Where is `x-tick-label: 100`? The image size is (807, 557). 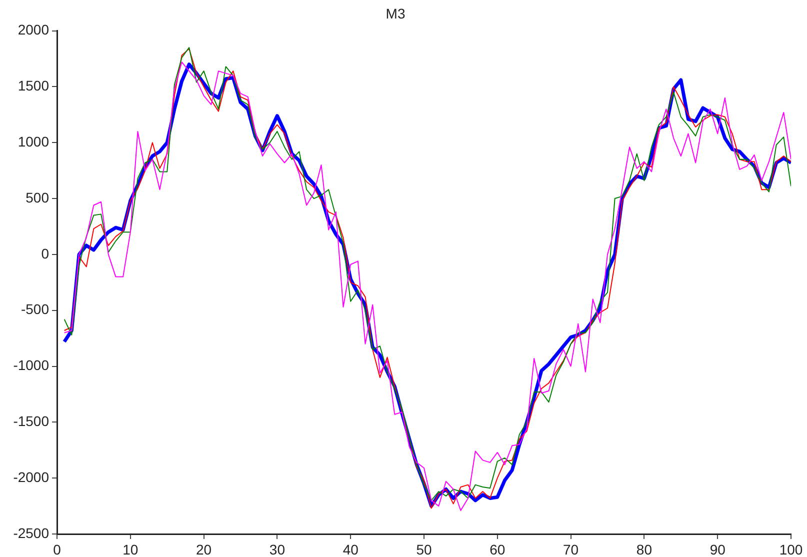
x-tick-label: 100 is located at coordinates (791, 549).